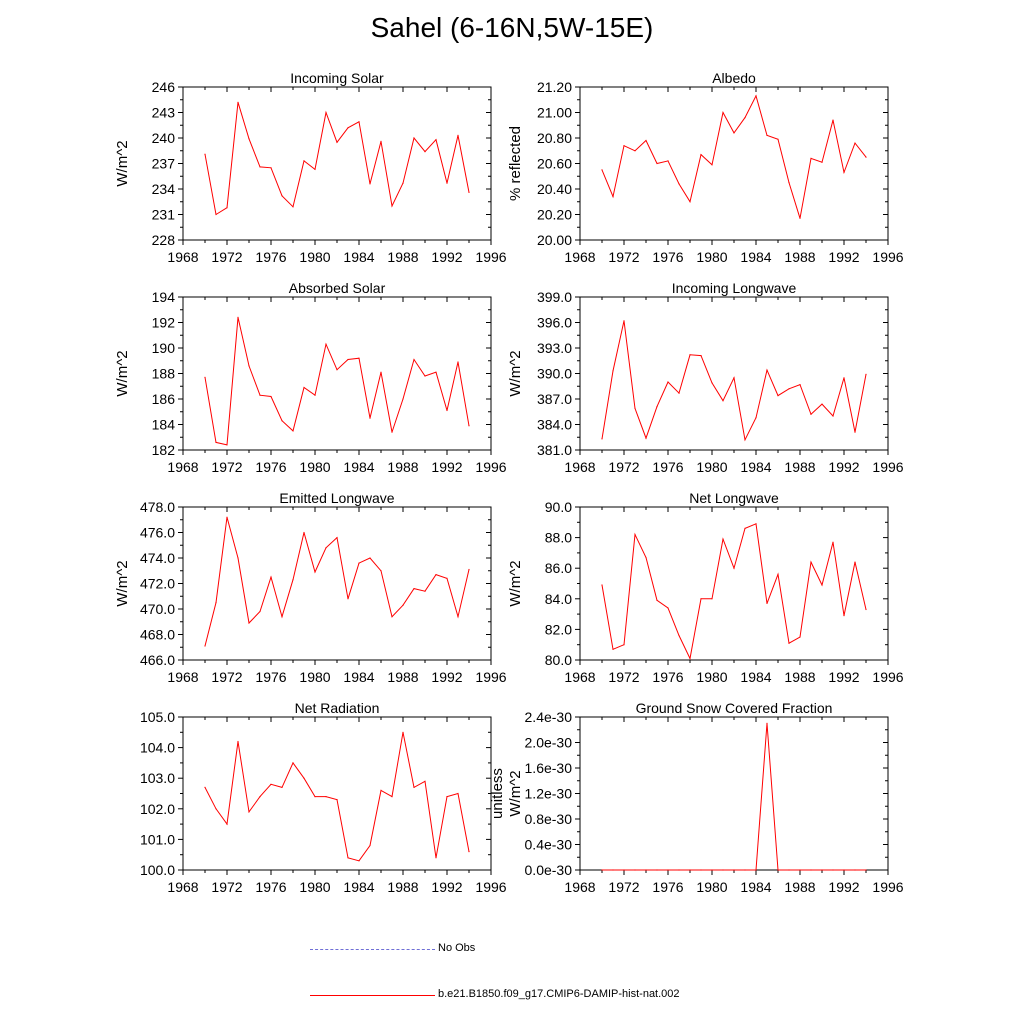  Describe the element at coordinates (157, 839) in the screenshot. I see `y-tick-label: 101.0` at that location.